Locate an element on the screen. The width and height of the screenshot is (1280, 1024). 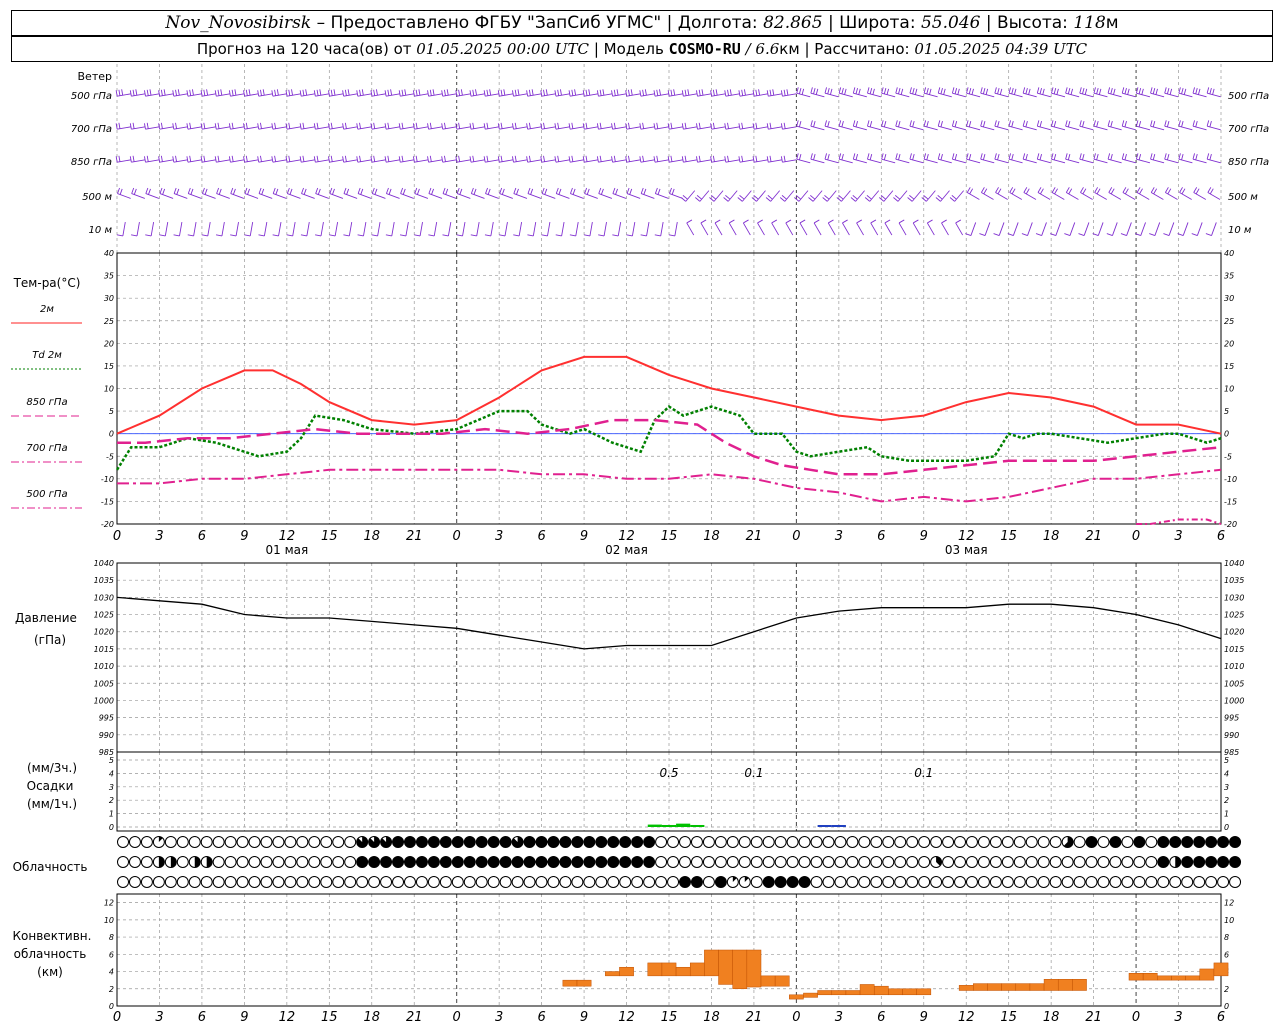
latitude-value: 55.046 is located at coordinates (950, 23).